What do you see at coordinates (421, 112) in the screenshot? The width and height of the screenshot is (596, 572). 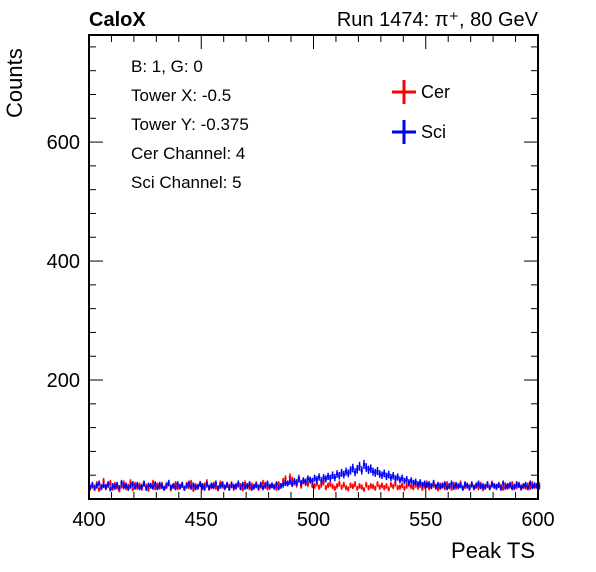 I see `legend: Cer Sci` at bounding box center [421, 112].